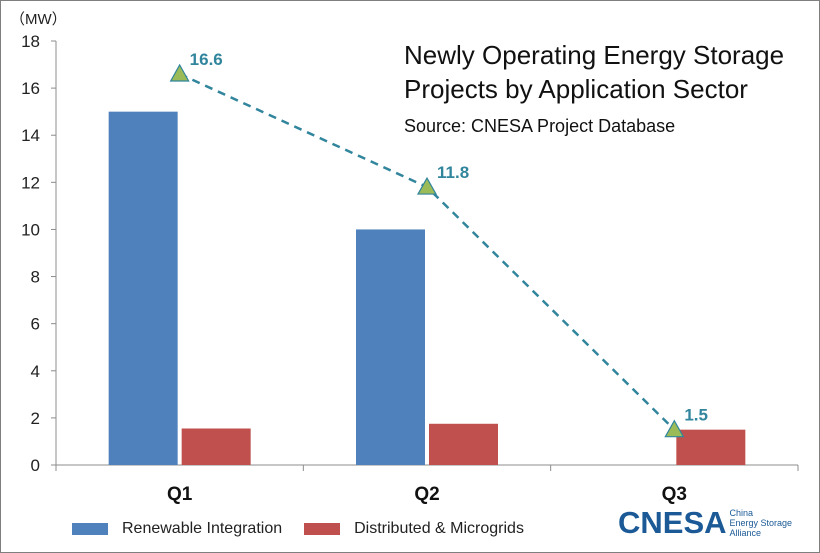 The width and height of the screenshot is (820, 553). What do you see at coordinates (439, 528) in the screenshot?
I see `legend-label-distributed: Distributed & Microgrids` at bounding box center [439, 528].